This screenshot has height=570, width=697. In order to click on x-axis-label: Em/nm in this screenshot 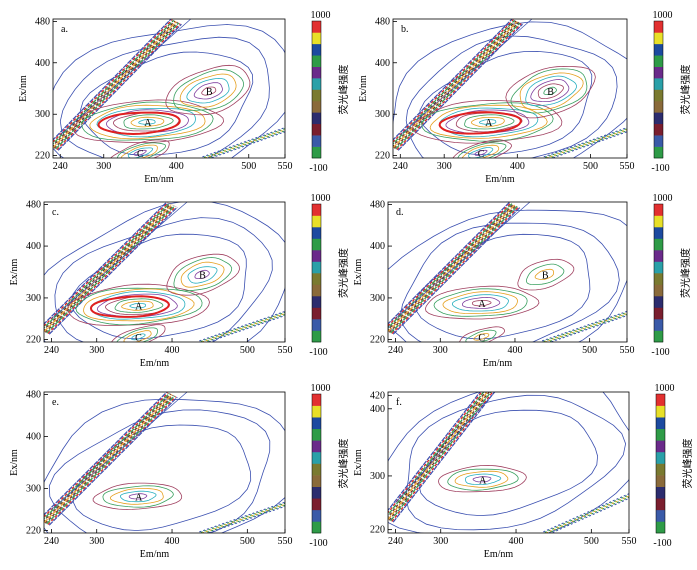, I will do `click(155, 363)`.